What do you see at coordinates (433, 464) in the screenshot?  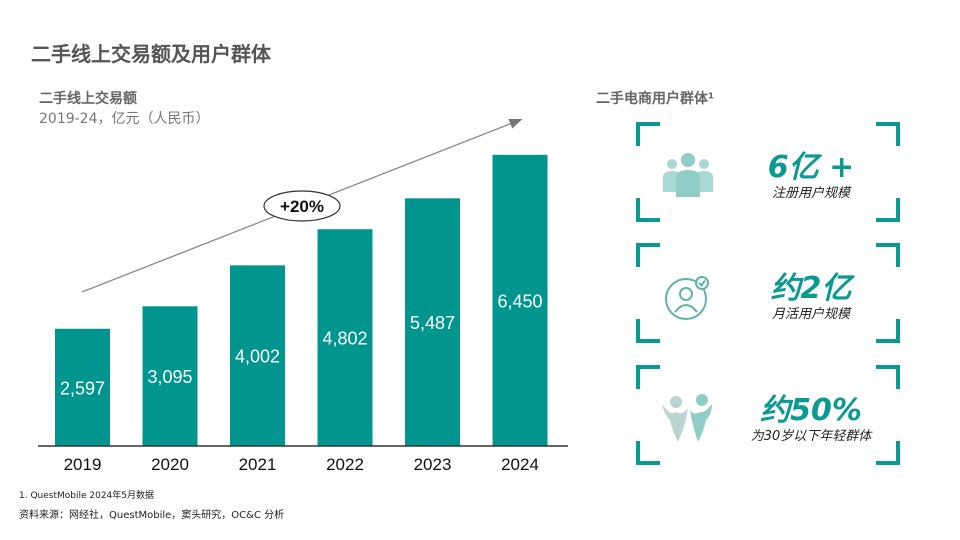 I see `x-tick-label-2023: 2023` at bounding box center [433, 464].